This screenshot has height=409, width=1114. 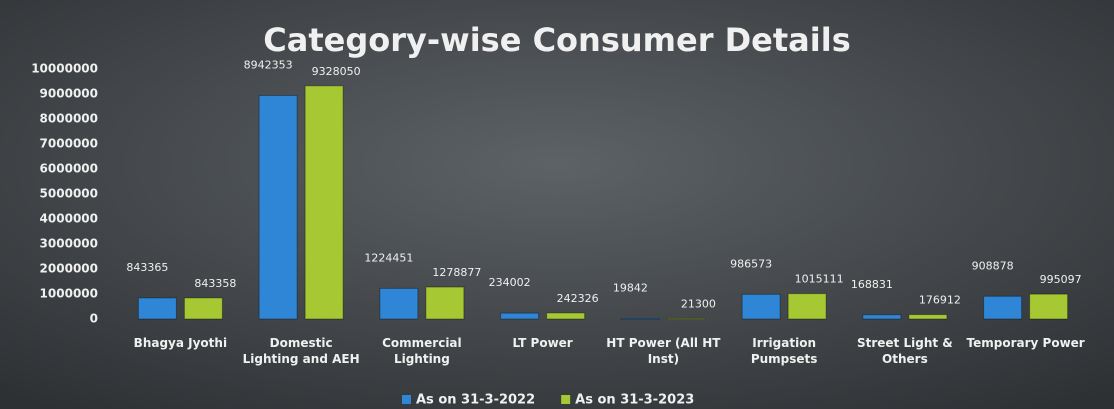 I want to click on y-tick-label: 10000000, so click(x=64, y=69).